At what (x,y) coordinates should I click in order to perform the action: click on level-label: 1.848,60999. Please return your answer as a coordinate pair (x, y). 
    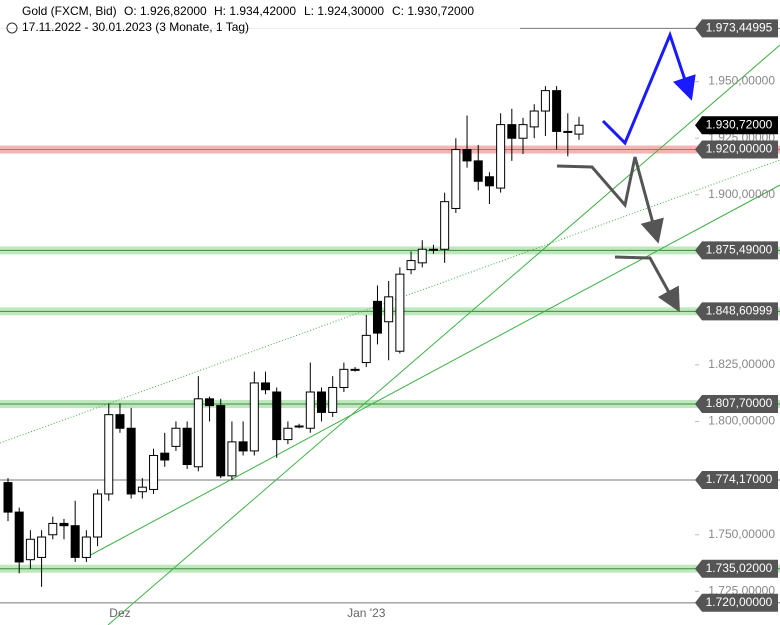
    Looking at the image, I should click on (739, 310).